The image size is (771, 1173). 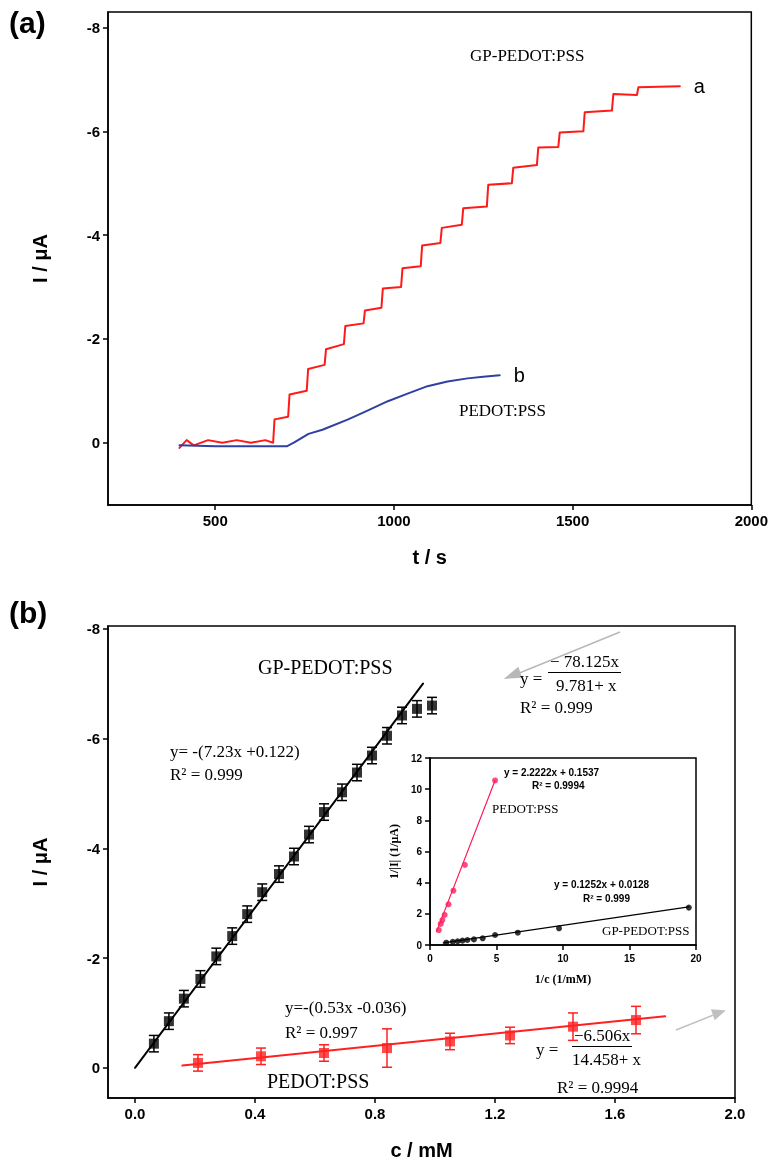 I want to click on x-tick-label: 0.8, so click(x=375, y=1113).